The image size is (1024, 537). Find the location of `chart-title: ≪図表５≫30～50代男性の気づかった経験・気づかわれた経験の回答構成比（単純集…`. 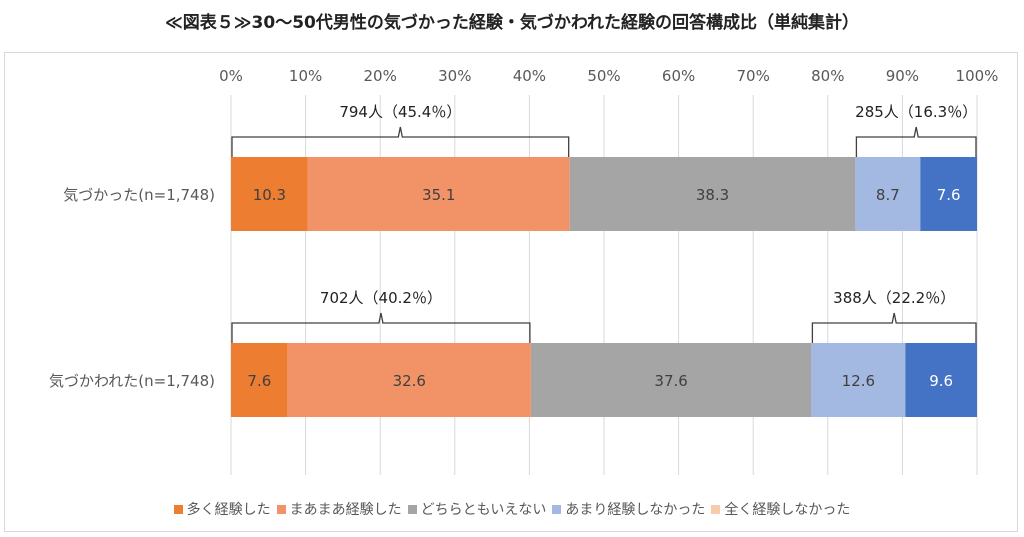

chart-title: ≪図表５≫30～50代男性の気づかった経験・気づかわれた経験の回答構成比（単純集… is located at coordinates (512, 23).